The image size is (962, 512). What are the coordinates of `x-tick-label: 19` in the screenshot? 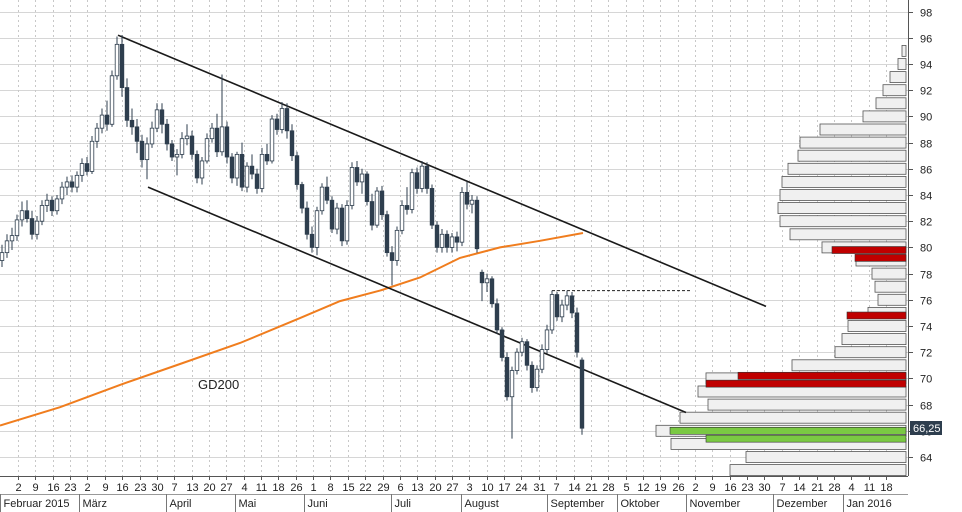 It's located at (660, 488).